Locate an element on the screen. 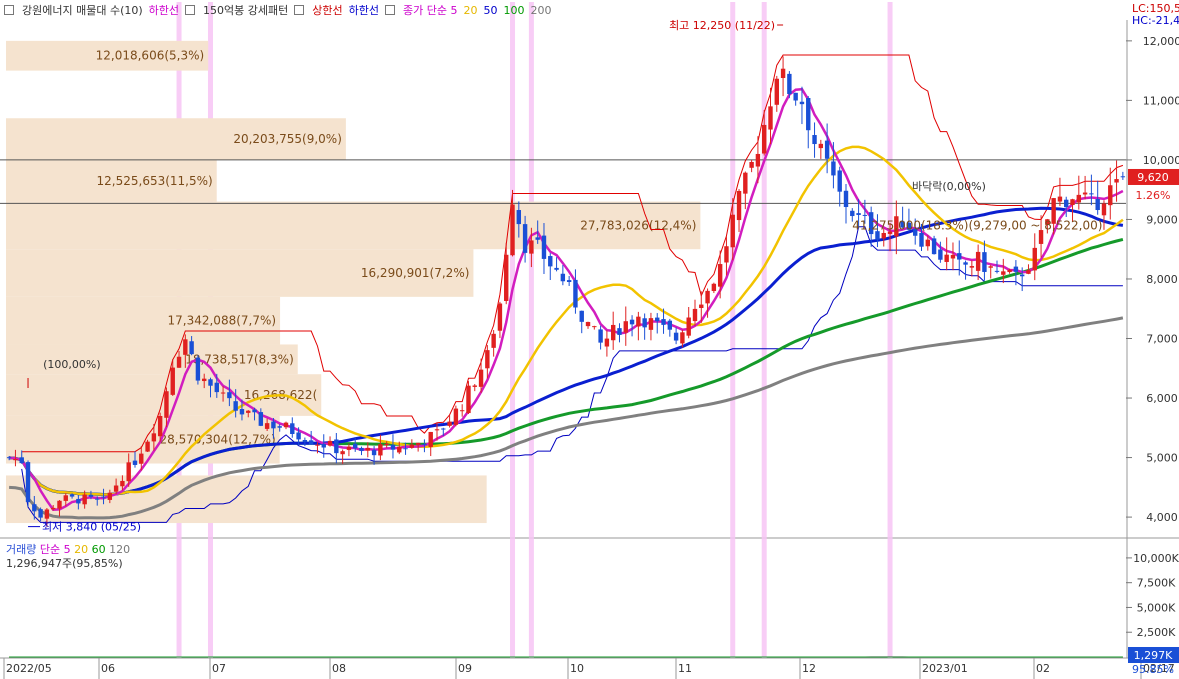 The width and height of the screenshot is (1179, 679). price-tick-label: 8,000 is located at coordinates (1162, 279).